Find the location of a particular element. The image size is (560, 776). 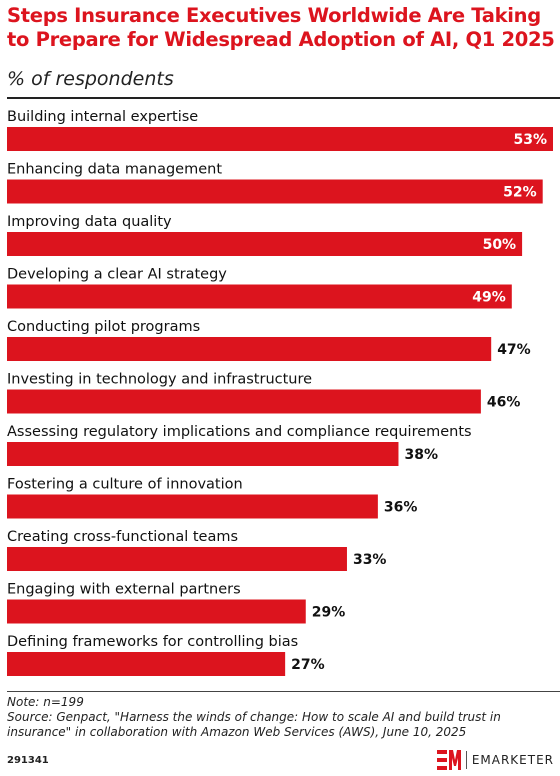

chart-subtitle: % of respondents is located at coordinates (90, 79).